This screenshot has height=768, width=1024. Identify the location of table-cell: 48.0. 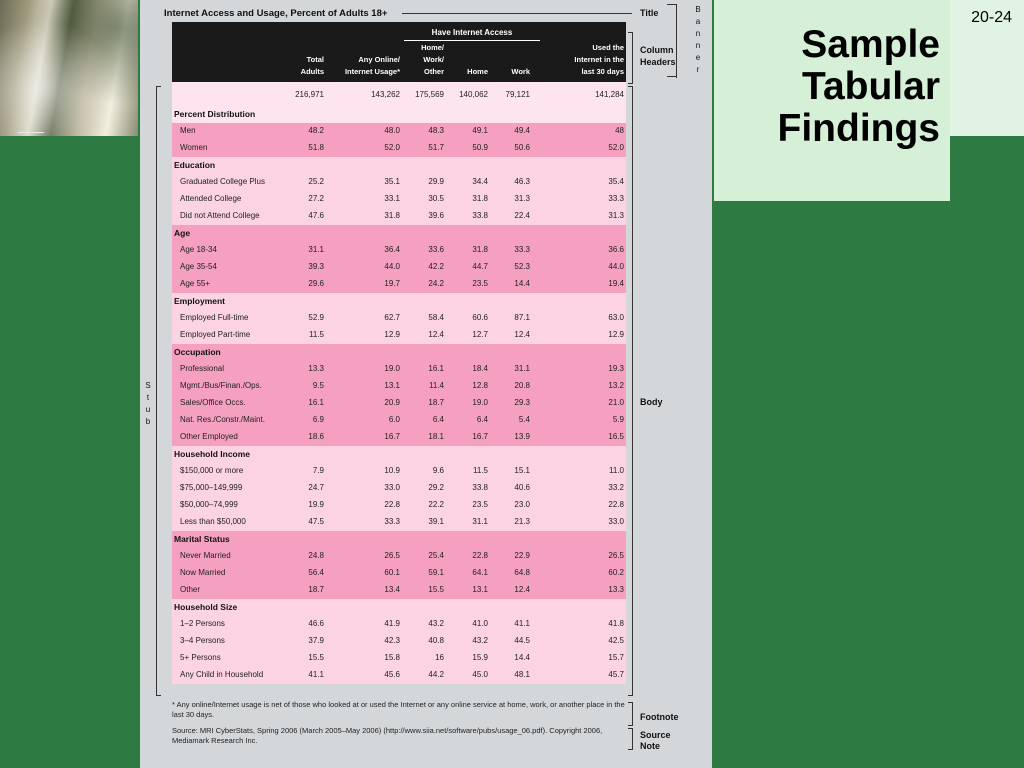
(392, 130).